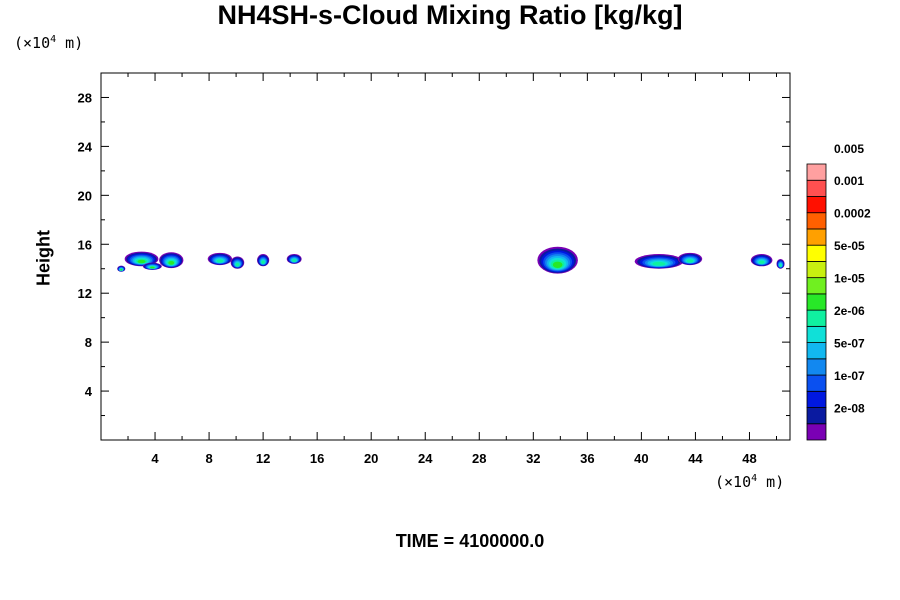 Image resolution: width=900 pixels, height=600 pixels. Describe the element at coordinates (317, 458) in the screenshot. I see `x-tick-label: 16` at that location.